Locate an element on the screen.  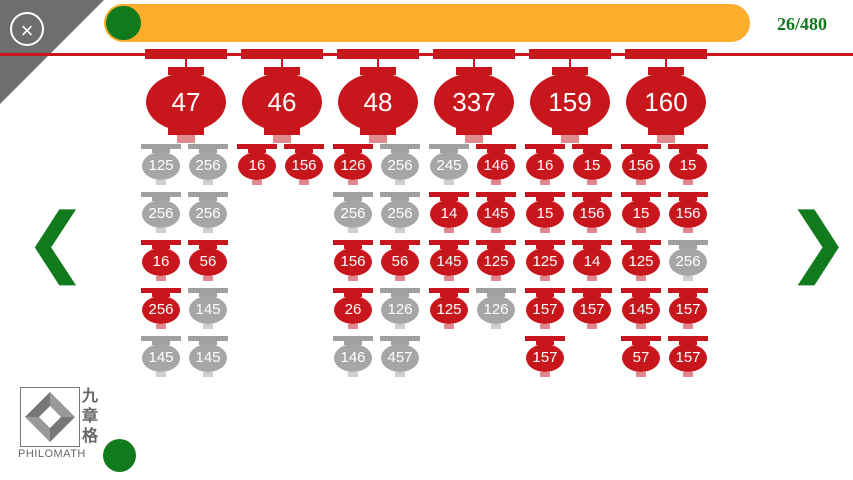
prev-page-button: ❮ is located at coordinates (56, 241).